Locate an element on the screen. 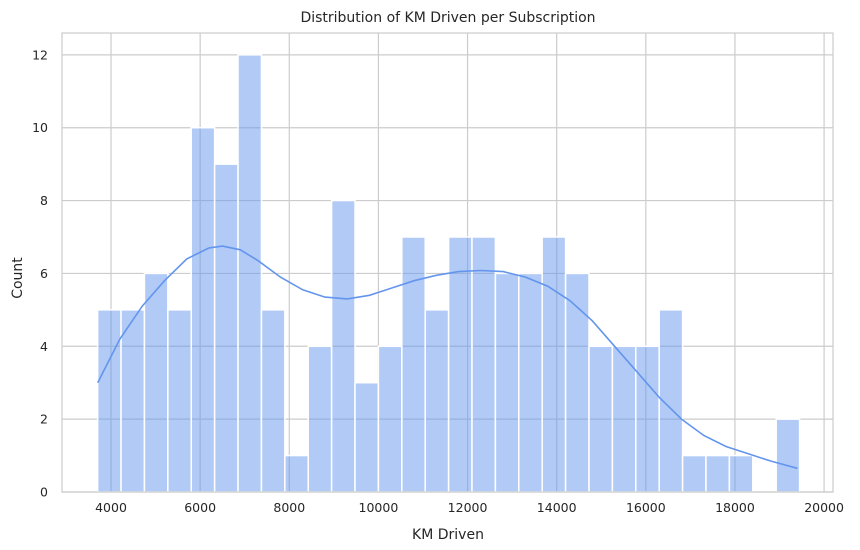  y-tick-label: 0 is located at coordinates (44, 492).